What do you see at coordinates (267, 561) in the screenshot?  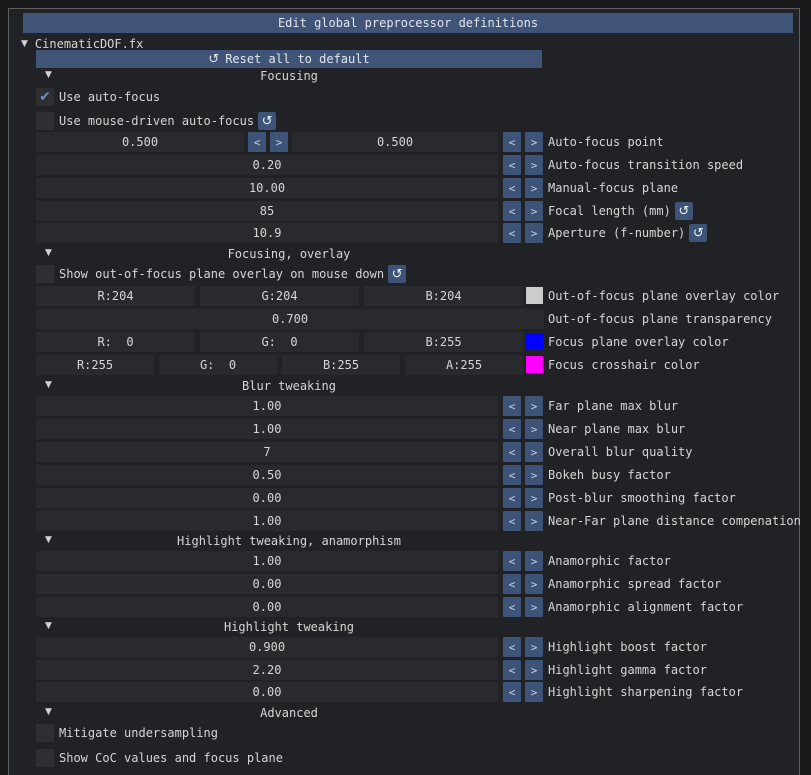 I see `slider-anamorphic-factor: 1.00` at bounding box center [267, 561].